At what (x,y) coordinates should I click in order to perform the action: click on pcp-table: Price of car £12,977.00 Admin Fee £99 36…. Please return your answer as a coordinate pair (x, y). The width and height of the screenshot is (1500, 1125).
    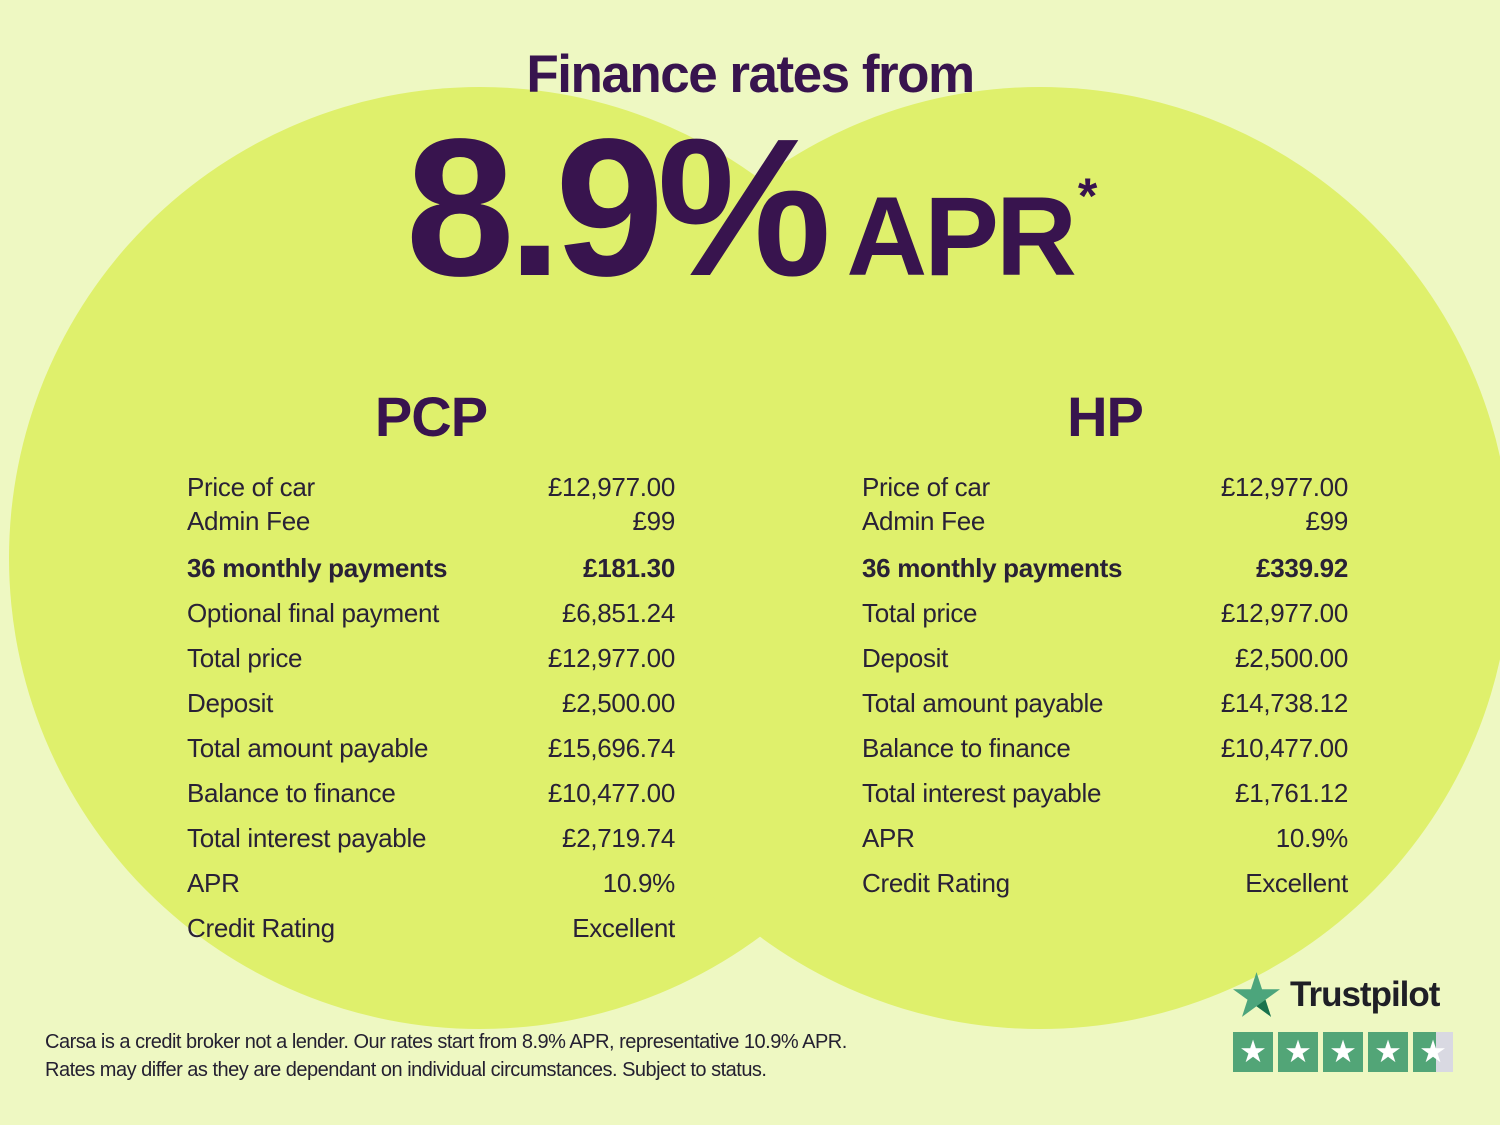
    Looking at the image, I should click on (431, 710).